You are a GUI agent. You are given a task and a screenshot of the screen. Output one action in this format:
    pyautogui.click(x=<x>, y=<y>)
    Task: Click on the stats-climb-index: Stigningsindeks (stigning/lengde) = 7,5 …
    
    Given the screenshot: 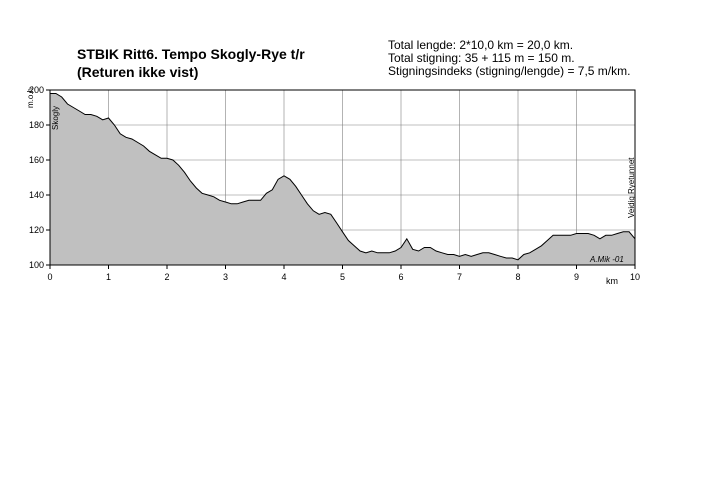 What is the action you would take?
    pyautogui.click(x=509, y=71)
    